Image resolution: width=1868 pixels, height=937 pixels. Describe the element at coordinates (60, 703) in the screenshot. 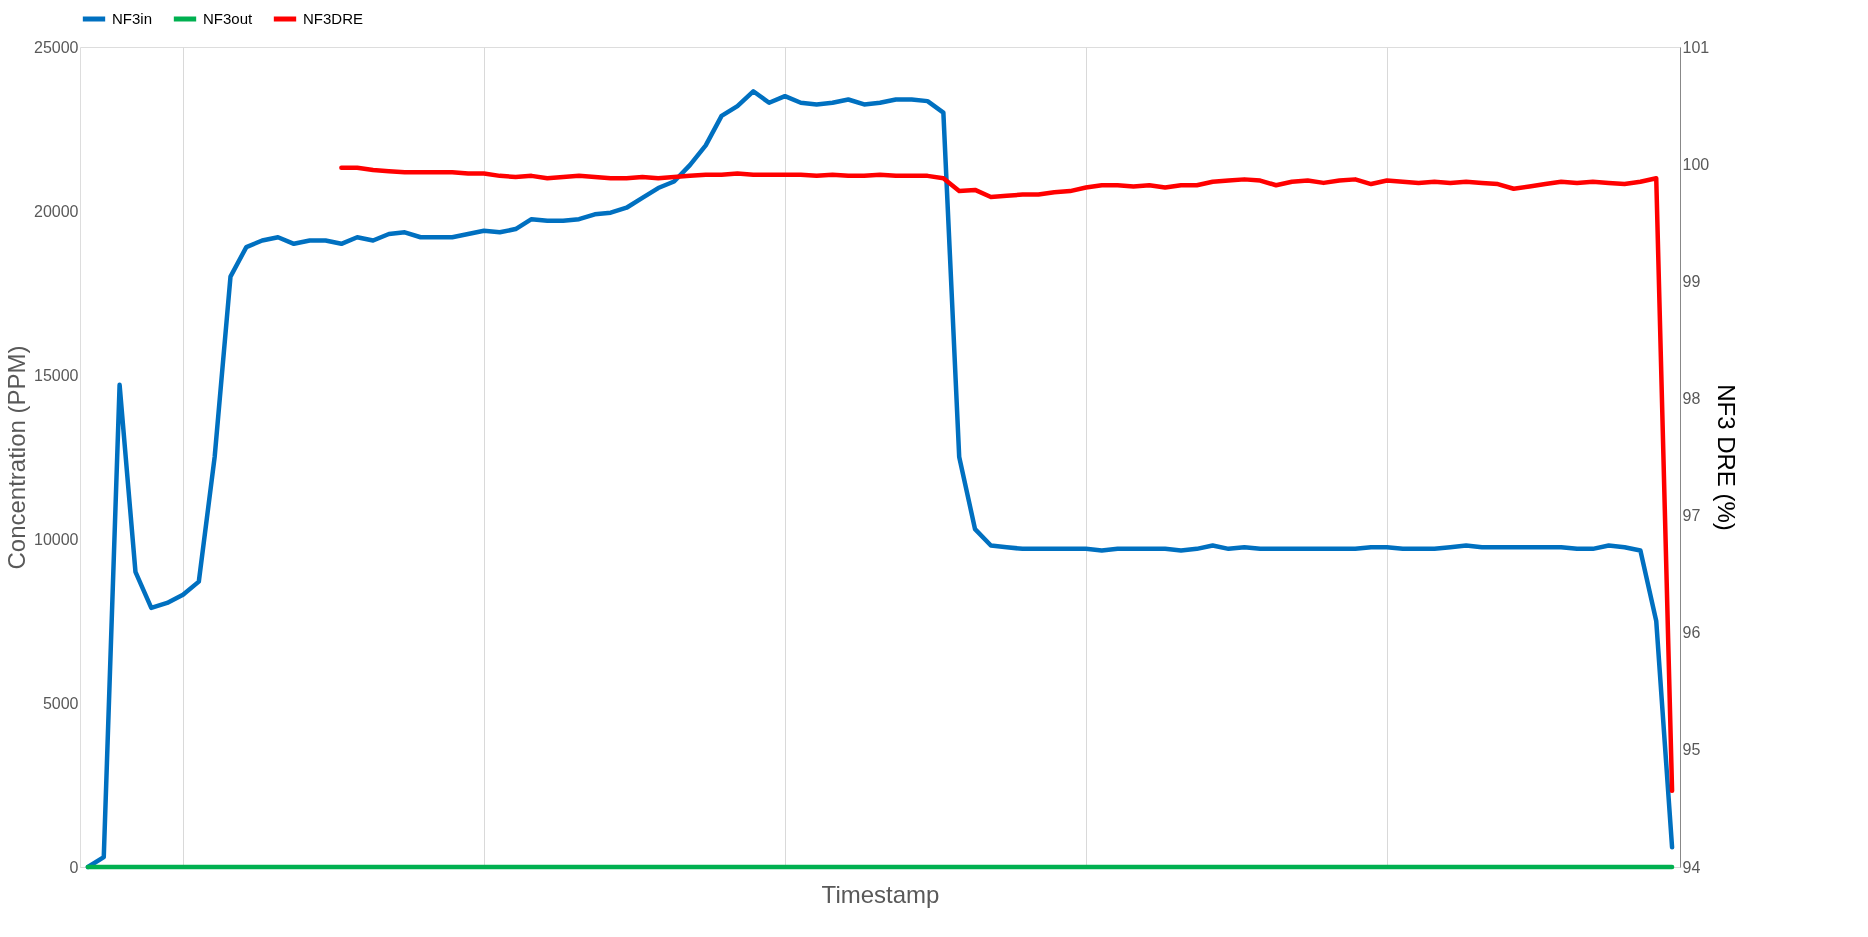

I see `y-tick-label: 5000` at that location.